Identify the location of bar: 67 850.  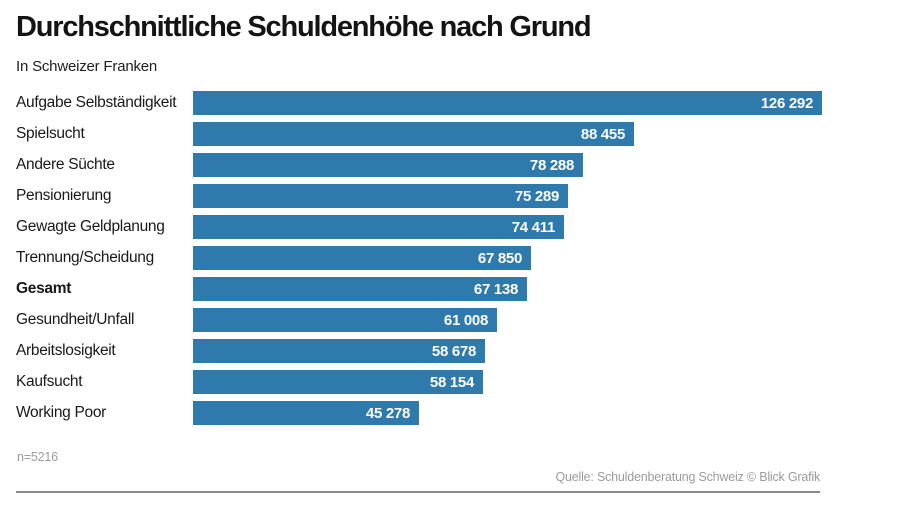
(362, 258).